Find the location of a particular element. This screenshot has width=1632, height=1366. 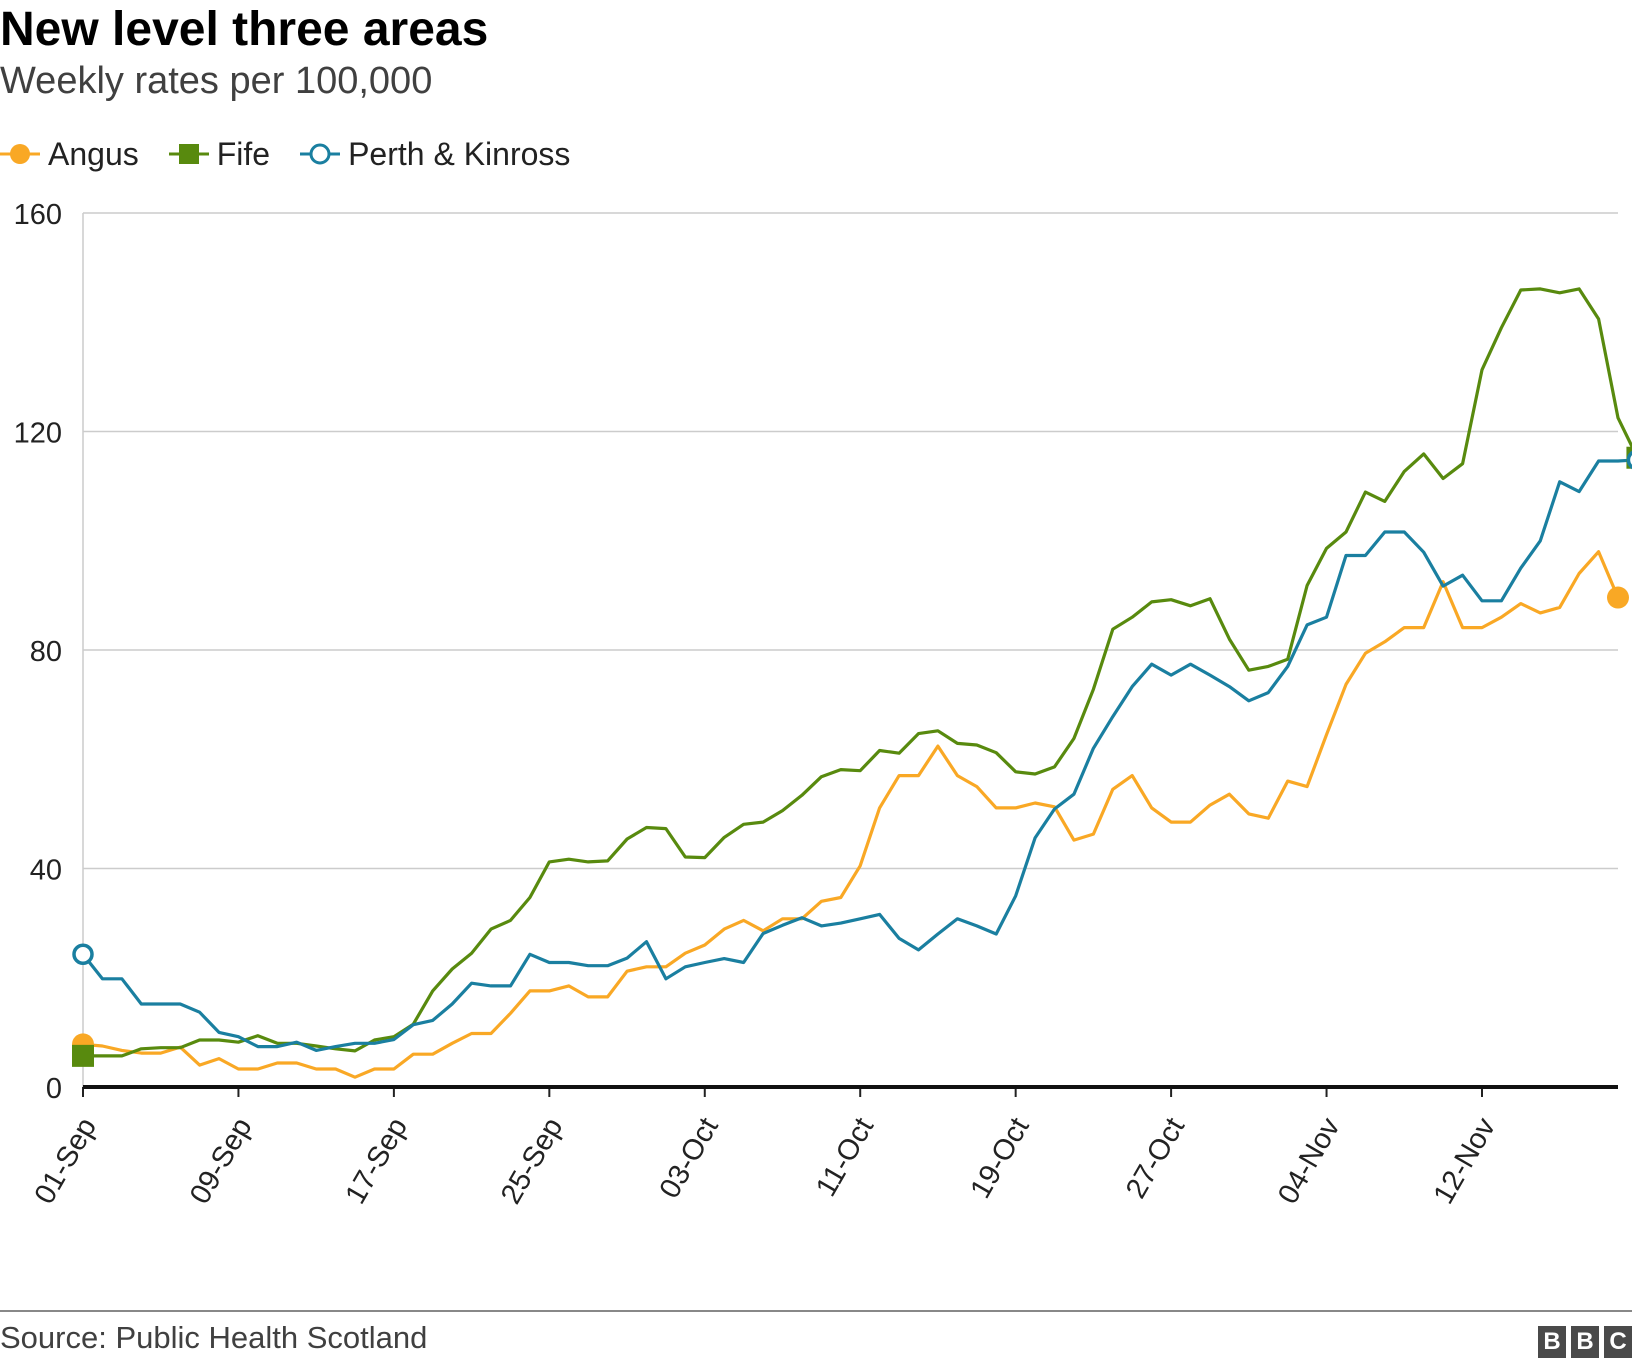

x-tick-label: 03-Oct is located at coordinates (689, 1158).